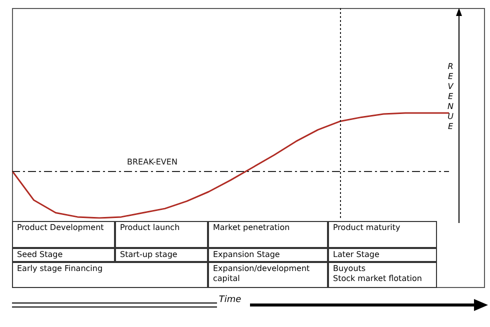  Describe the element at coordinates (382, 255) in the screenshot. I see `text: Later Stage` at that location.